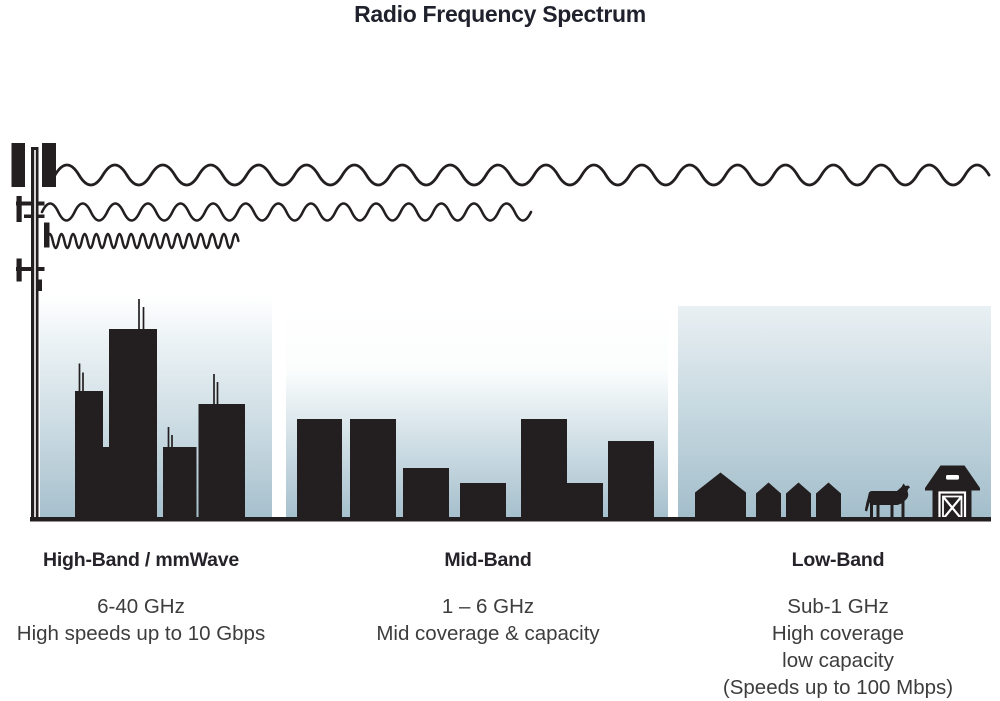  What do you see at coordinates (838, 687) in the screenshot?
I see `low-band-speed: (Speeds up to 100 Mbps)` at bounding box center [838, 687].